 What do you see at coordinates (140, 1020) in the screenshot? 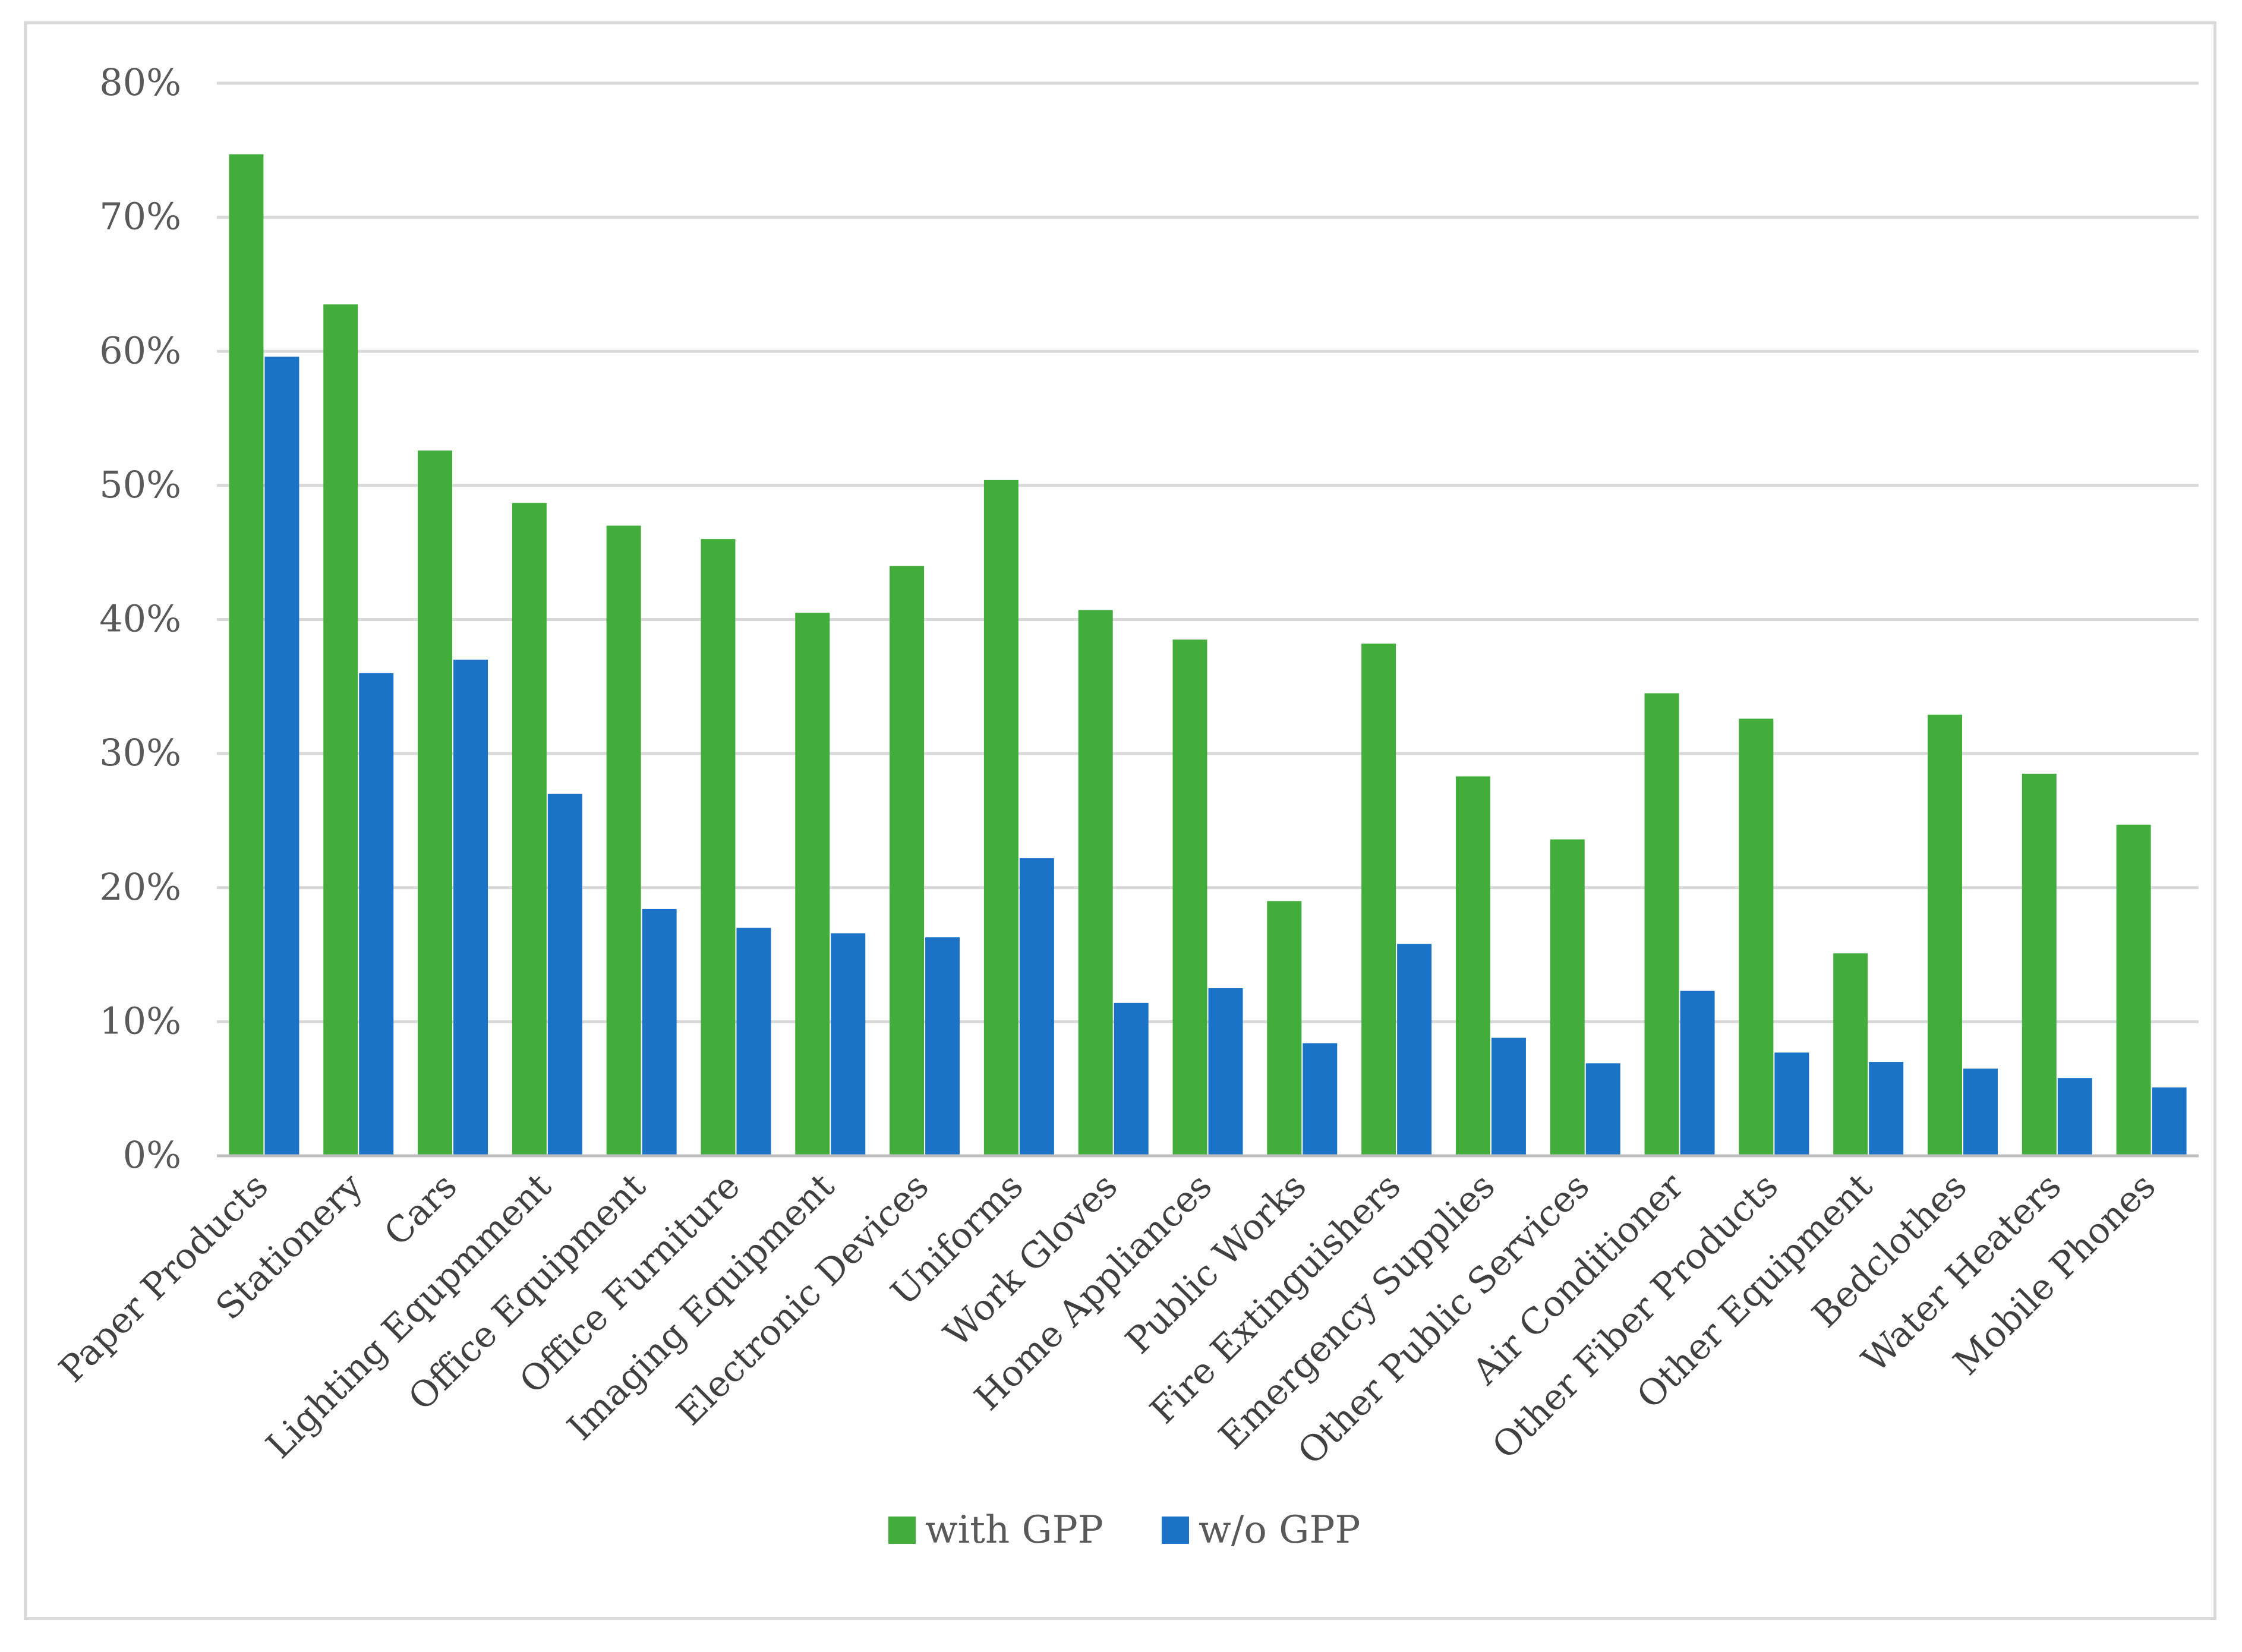
I see `y-tick-label: 10%` at bounding box center [140, 1020].